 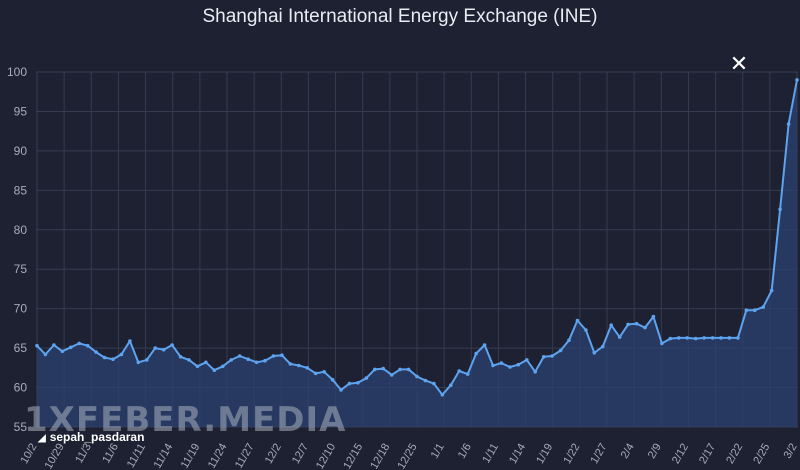 I want to click on close-icon: ✕, so click(x=739, y=64).